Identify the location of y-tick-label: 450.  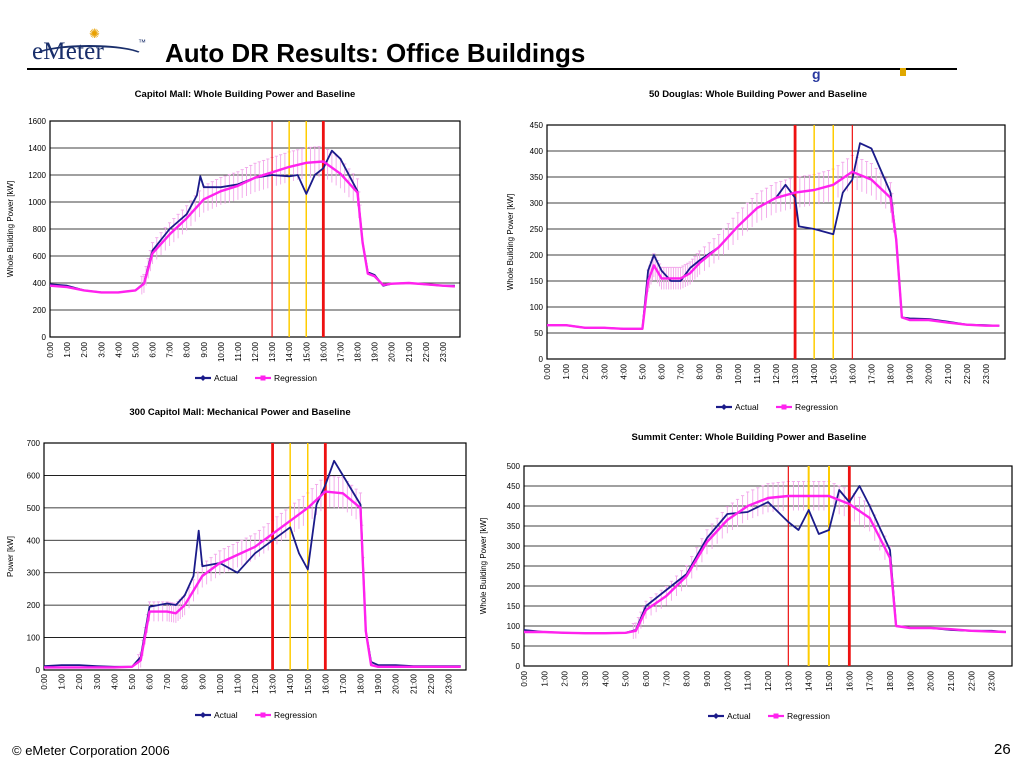
(537, 125).